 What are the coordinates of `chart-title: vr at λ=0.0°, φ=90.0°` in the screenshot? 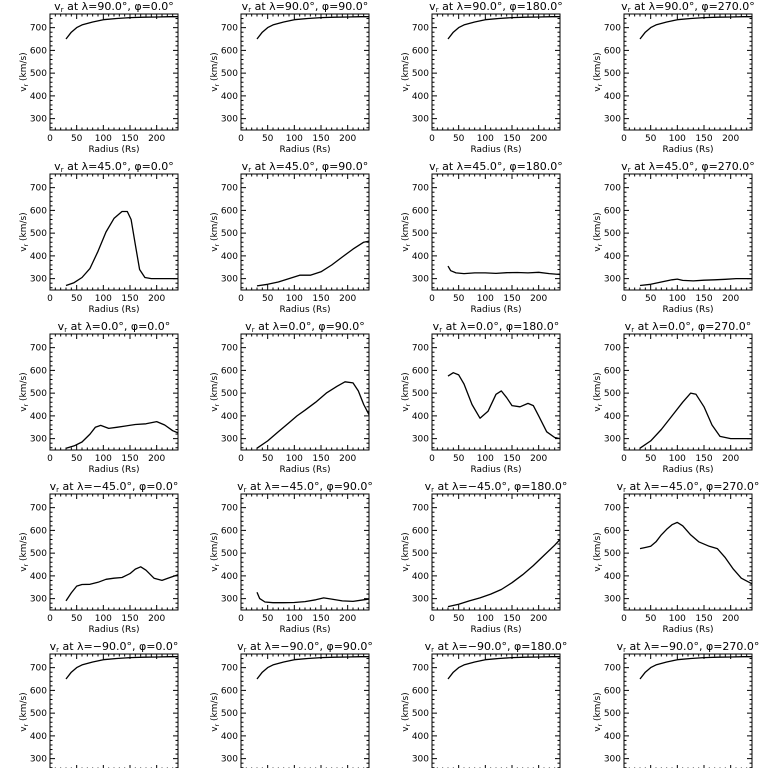 It's located at (305, 327).